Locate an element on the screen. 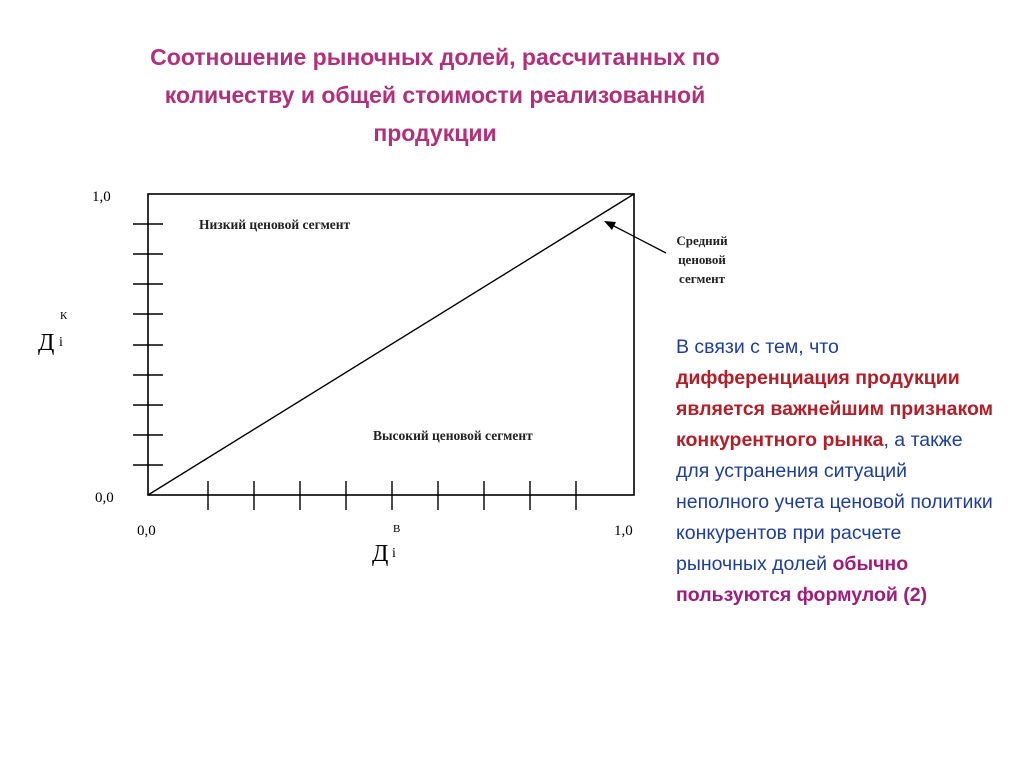  y-axis-subscript: i is located at coordinates (61, 342).